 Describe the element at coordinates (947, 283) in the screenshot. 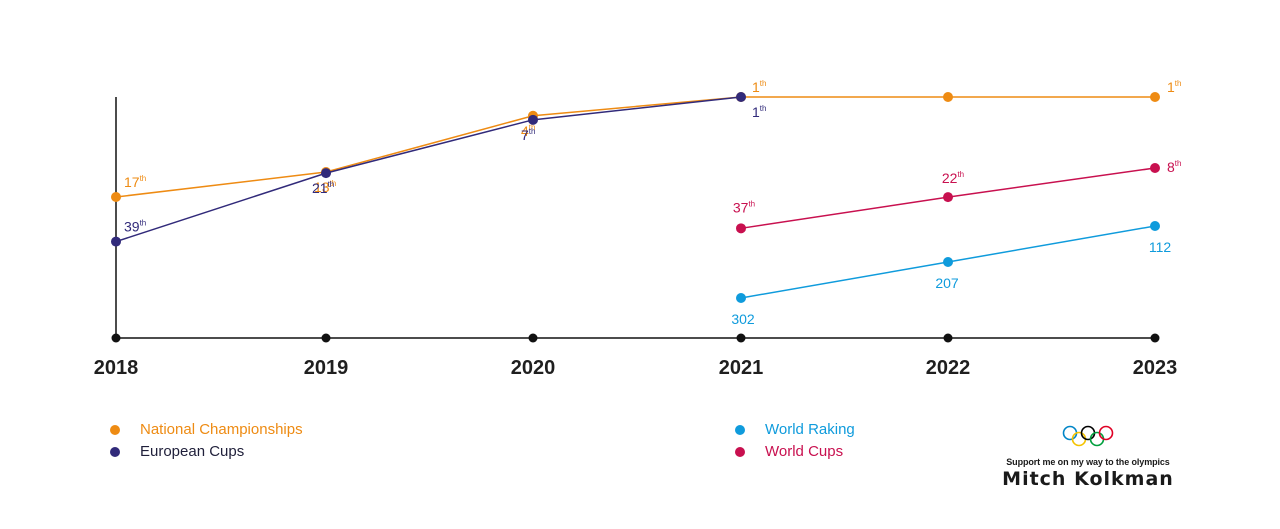

I see `data-label: 207` at that location.